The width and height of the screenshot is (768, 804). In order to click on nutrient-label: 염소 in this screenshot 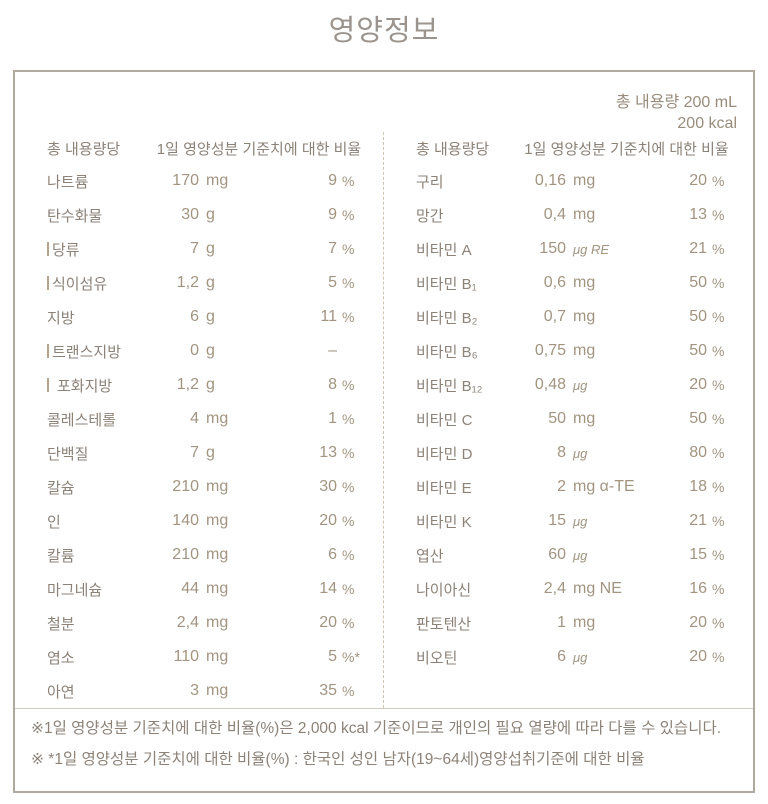, I will do `click(61, 658)`.